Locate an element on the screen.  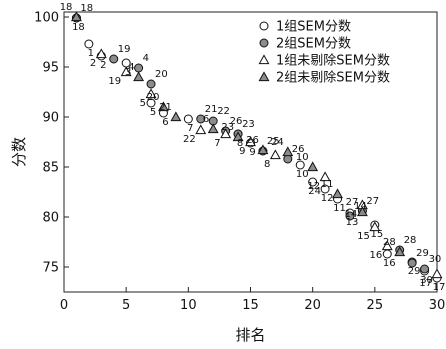
data-point-label: 17 is located at coordinates (439, 287).